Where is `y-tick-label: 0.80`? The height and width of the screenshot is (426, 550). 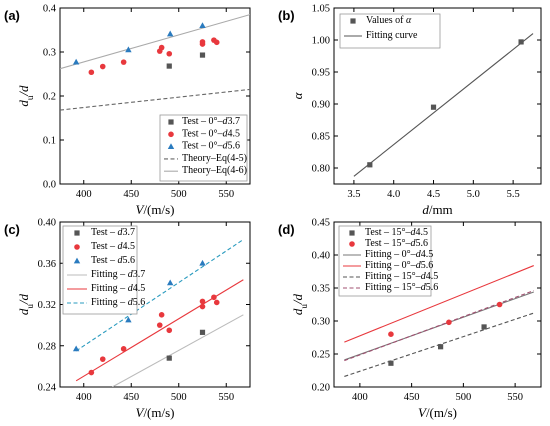
y-tick-label: 0.80 is located at coordinates (321, 169).